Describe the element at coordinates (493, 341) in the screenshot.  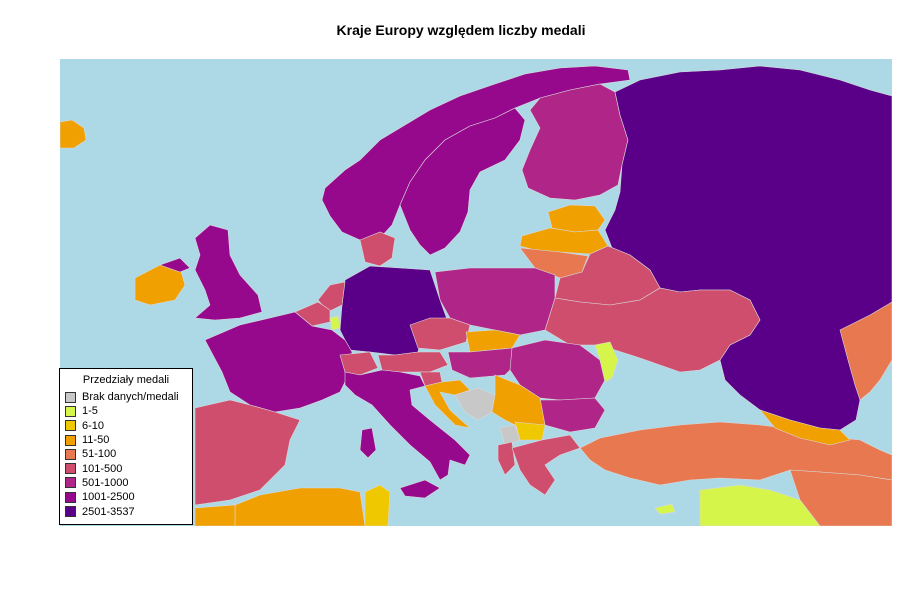
I see `country-slovakia` at that location.